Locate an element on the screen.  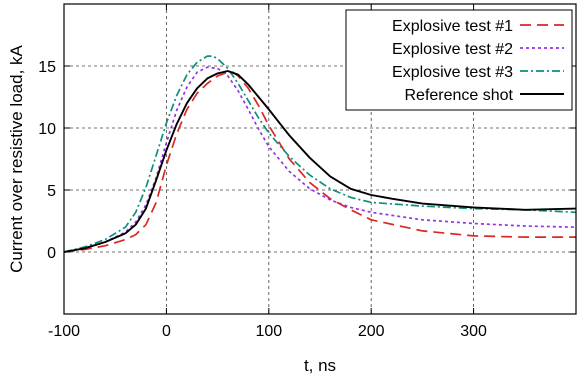
y-axis-title: Current over resistive load, kA is located at coordinates (16, 158).